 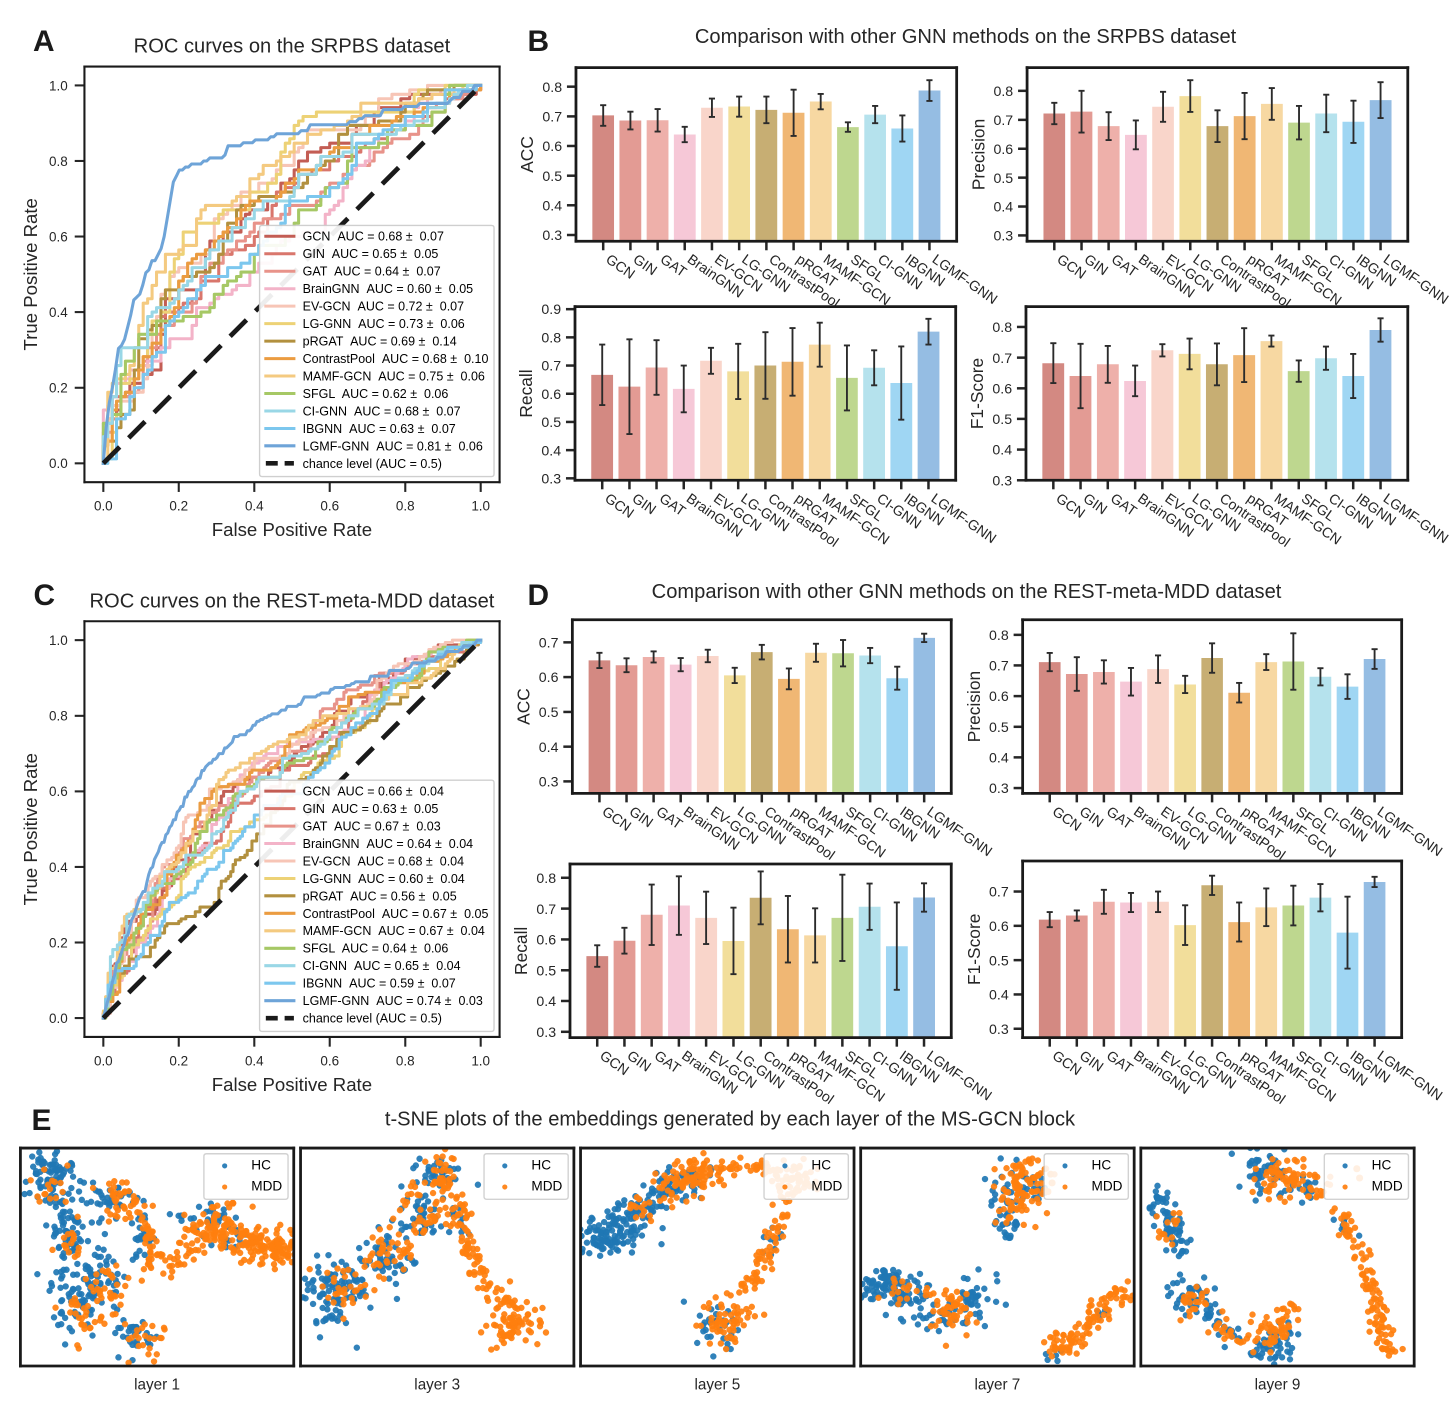 What do you see at coordinates (394, 931) in the screenshot?
I see `svg-text: MAMF-GCN AUC = 0.67 ± 0.04` at bounding box center [394, 931].